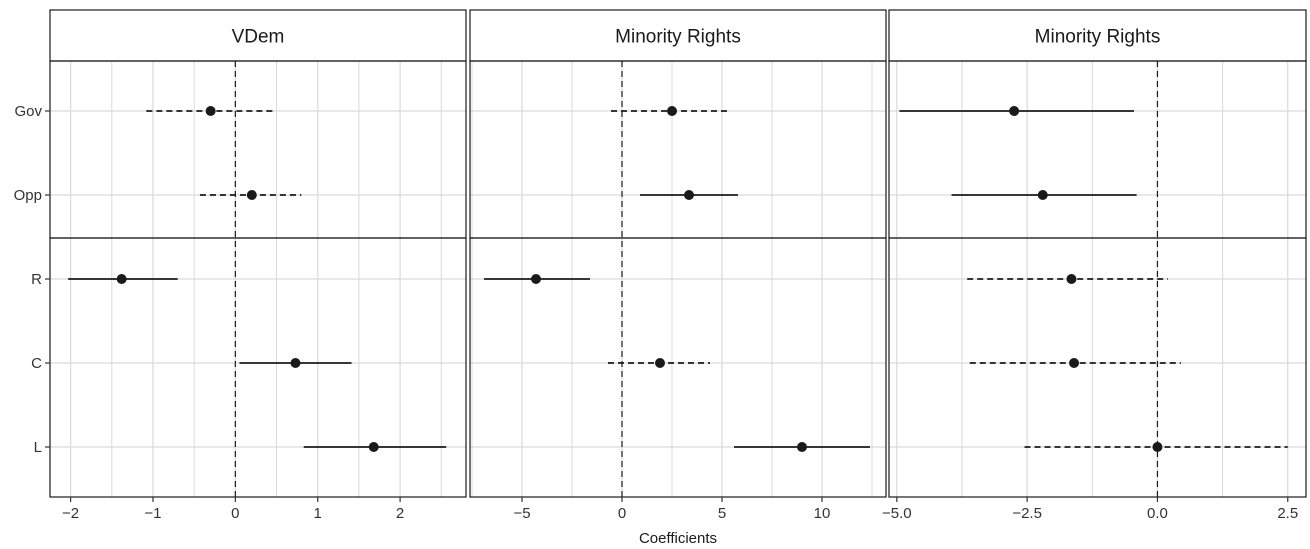 The image size is (1310, 549). I want to click on panel-title: VDem, so click(258, 37).